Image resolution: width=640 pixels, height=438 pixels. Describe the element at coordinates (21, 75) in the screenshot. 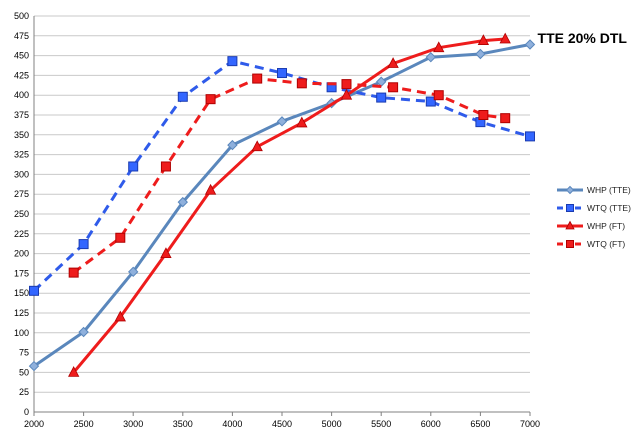

I see `y-tick-label: 425` at that location.